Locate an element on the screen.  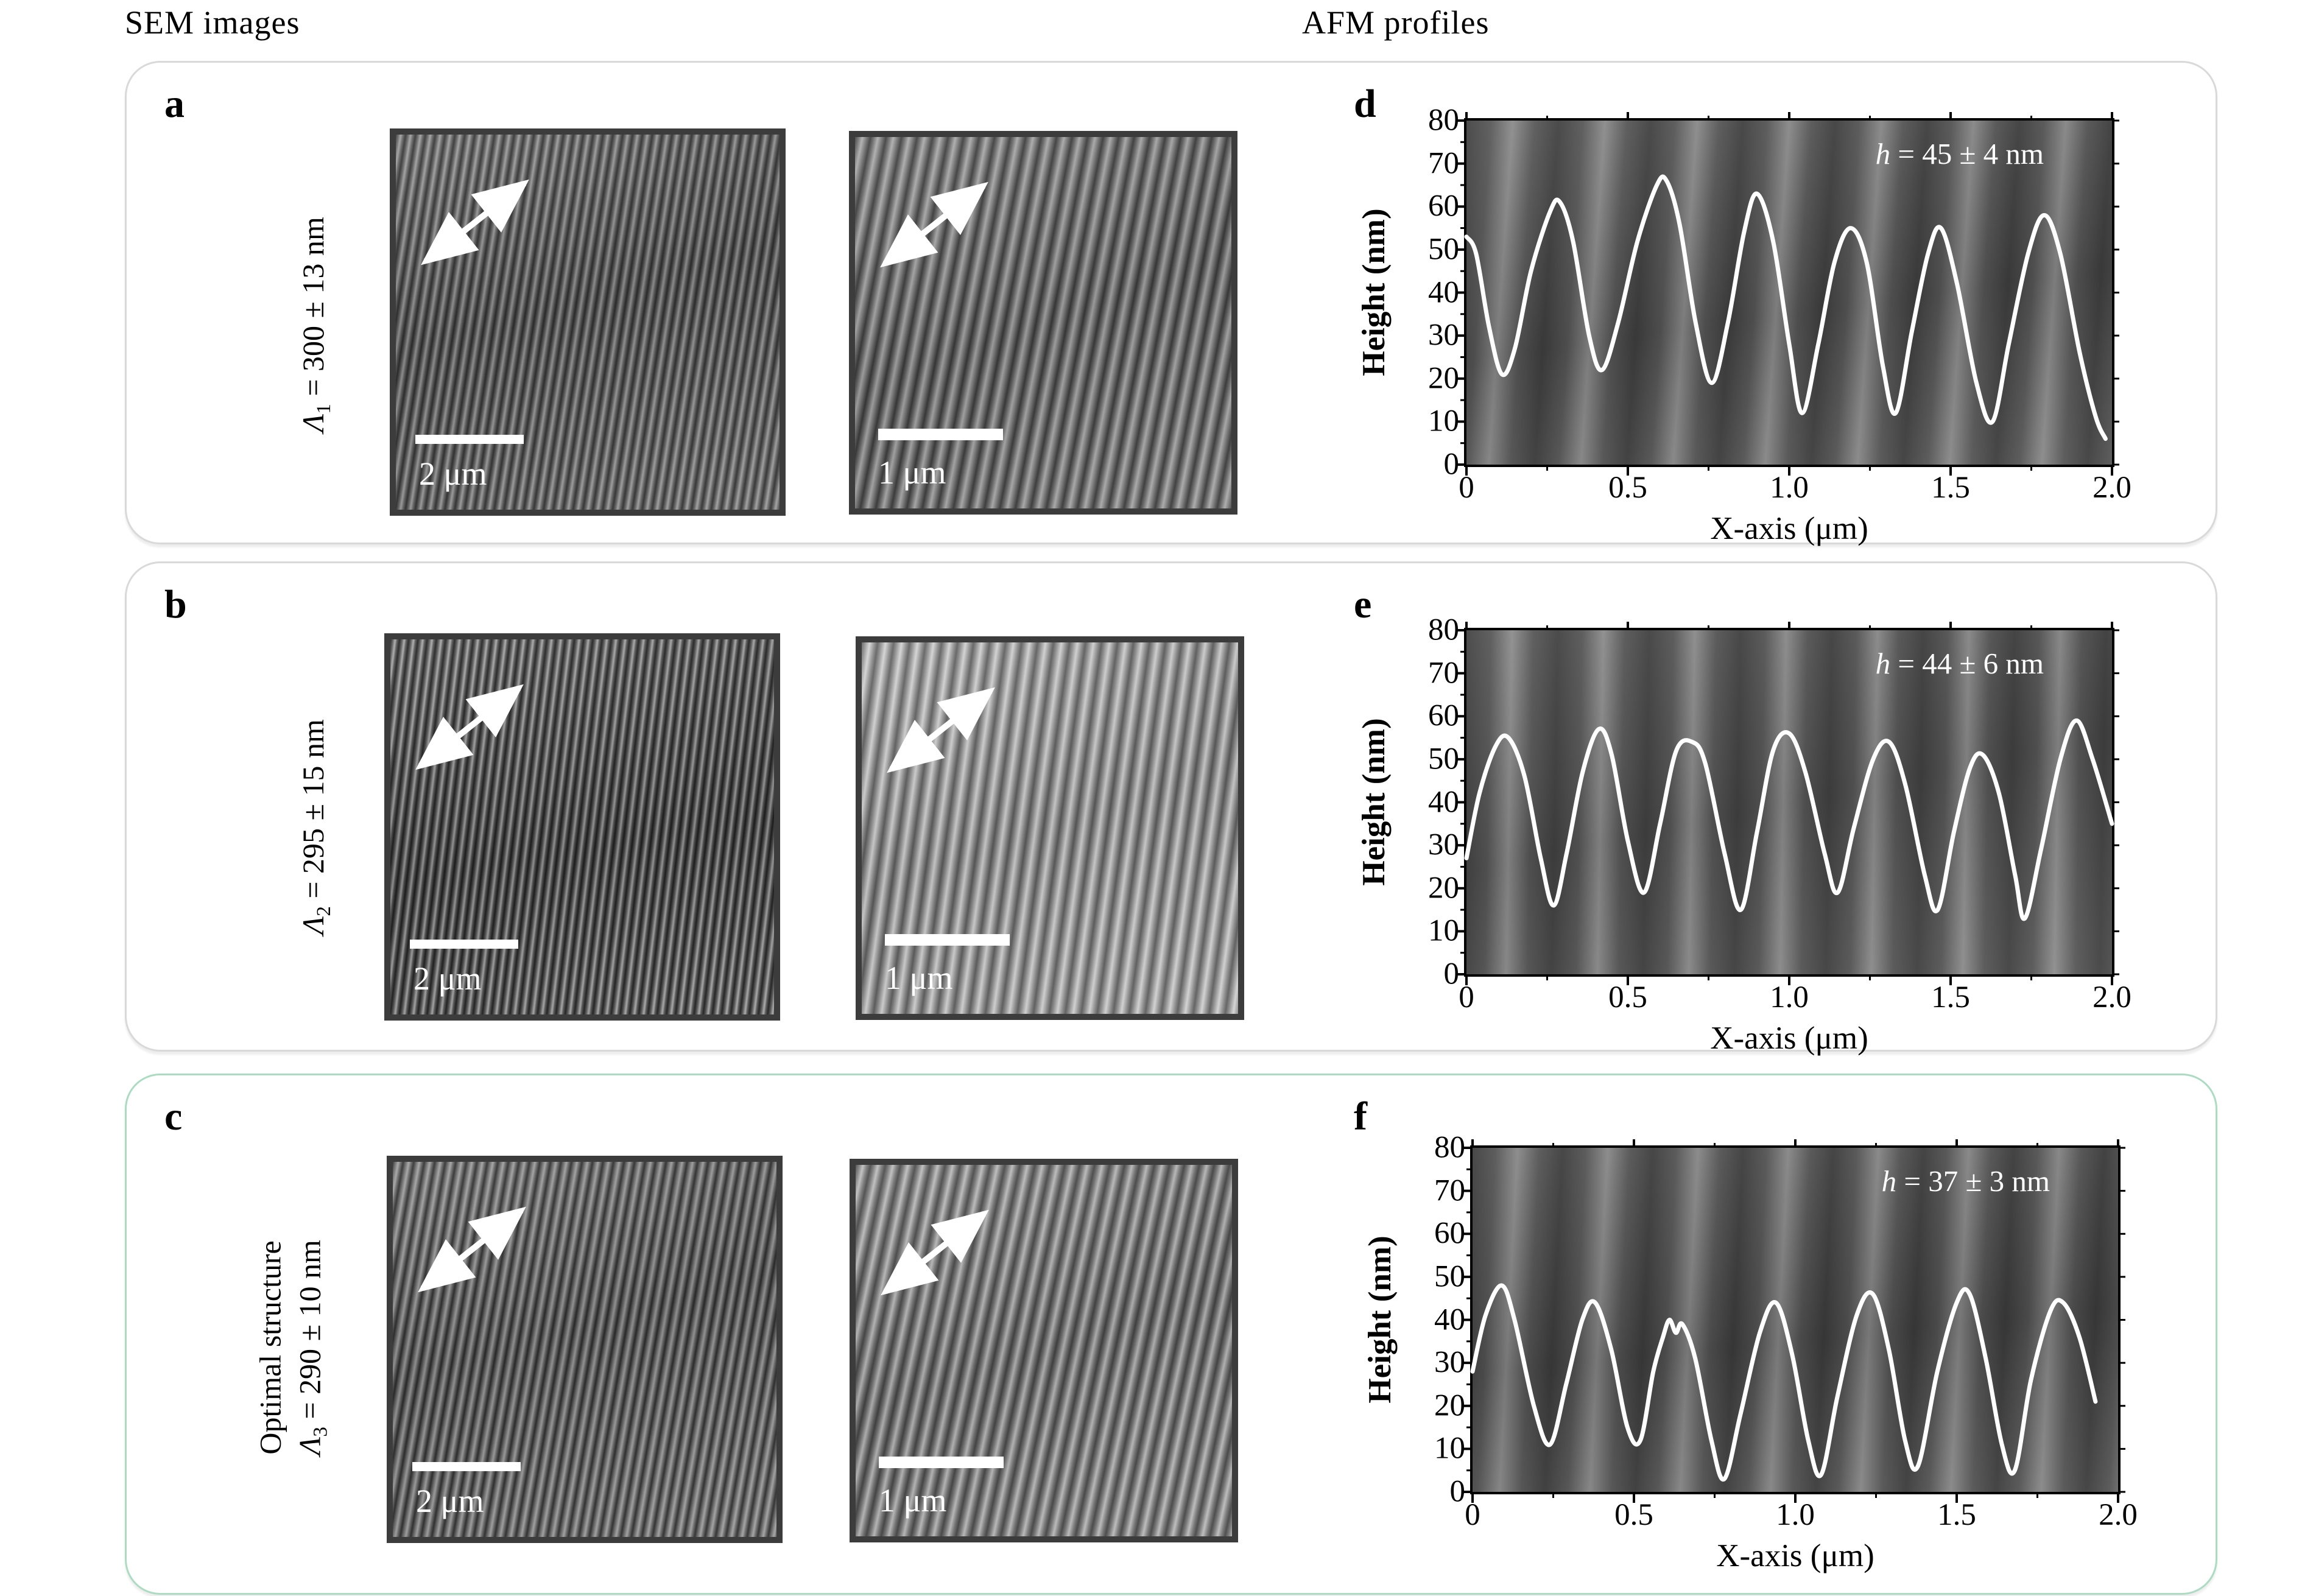
row-label-lambda1: Λ1 = 300 ± 13 nm is located at coordinates (316, 324).